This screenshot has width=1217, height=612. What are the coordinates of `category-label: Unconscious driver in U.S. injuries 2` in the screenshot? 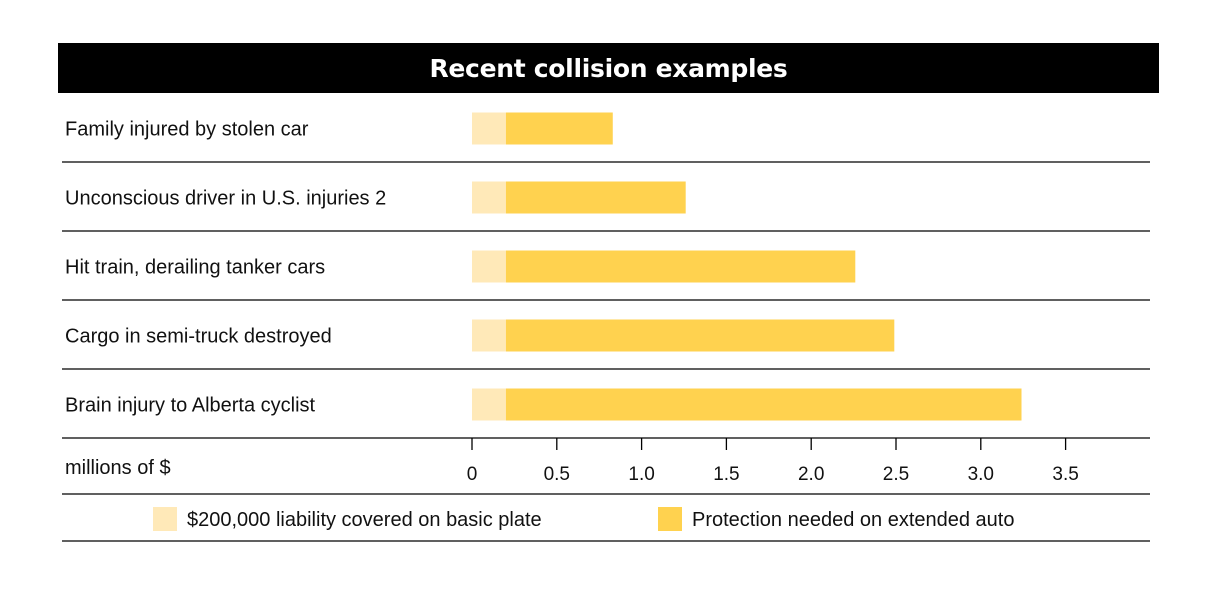 It's located at (225, 199).